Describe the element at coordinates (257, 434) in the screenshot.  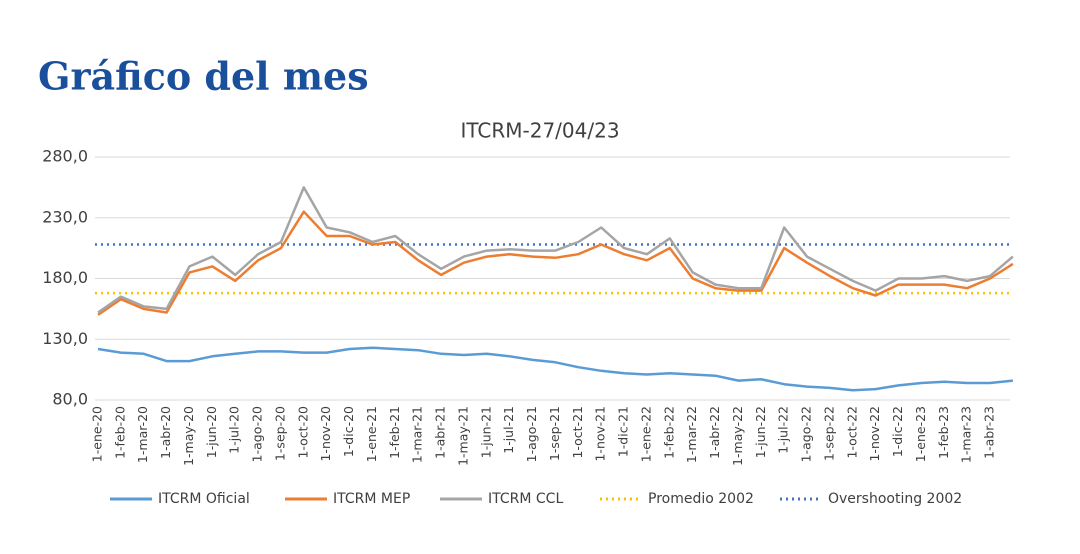
I see `x-tick-label: 1-ago-20` at that location.